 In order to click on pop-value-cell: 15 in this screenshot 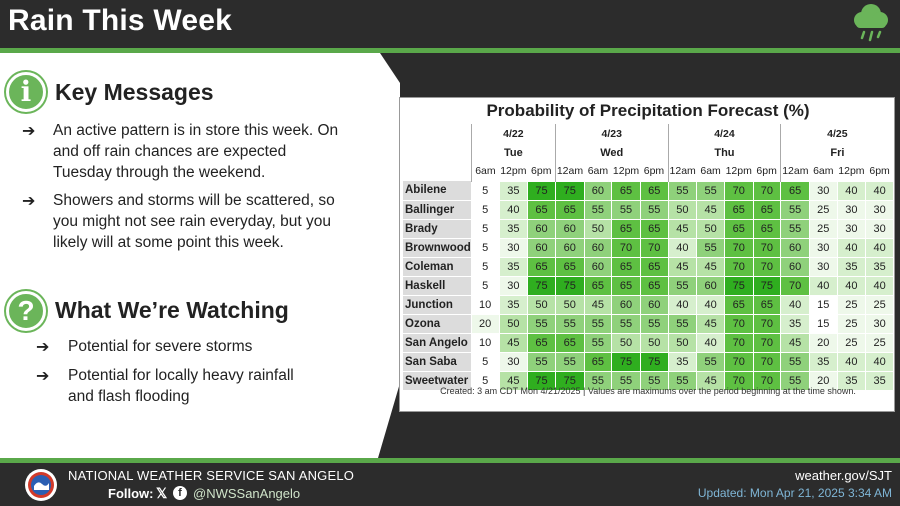, I will do `click(823, 304)`.